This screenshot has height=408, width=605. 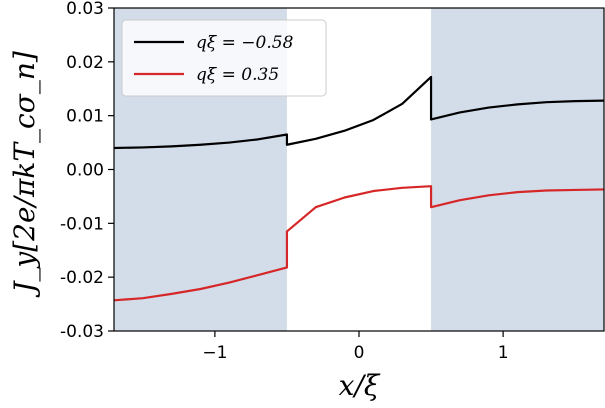 What do you see at coordinates (214, 353) in the screenshot?
I see `x-tick-label: −1` at bounding box center [214, 353].